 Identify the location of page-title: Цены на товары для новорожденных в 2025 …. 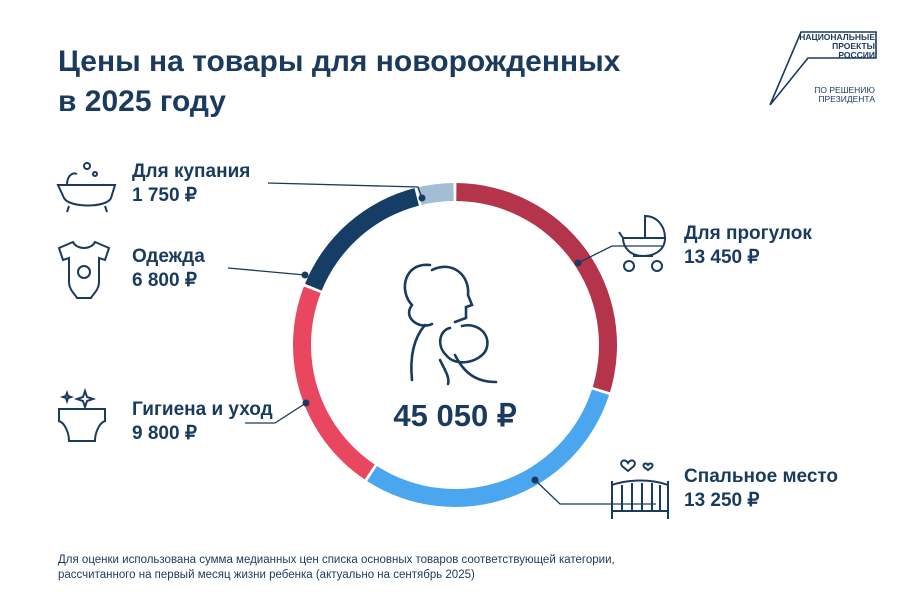
(398, 82).